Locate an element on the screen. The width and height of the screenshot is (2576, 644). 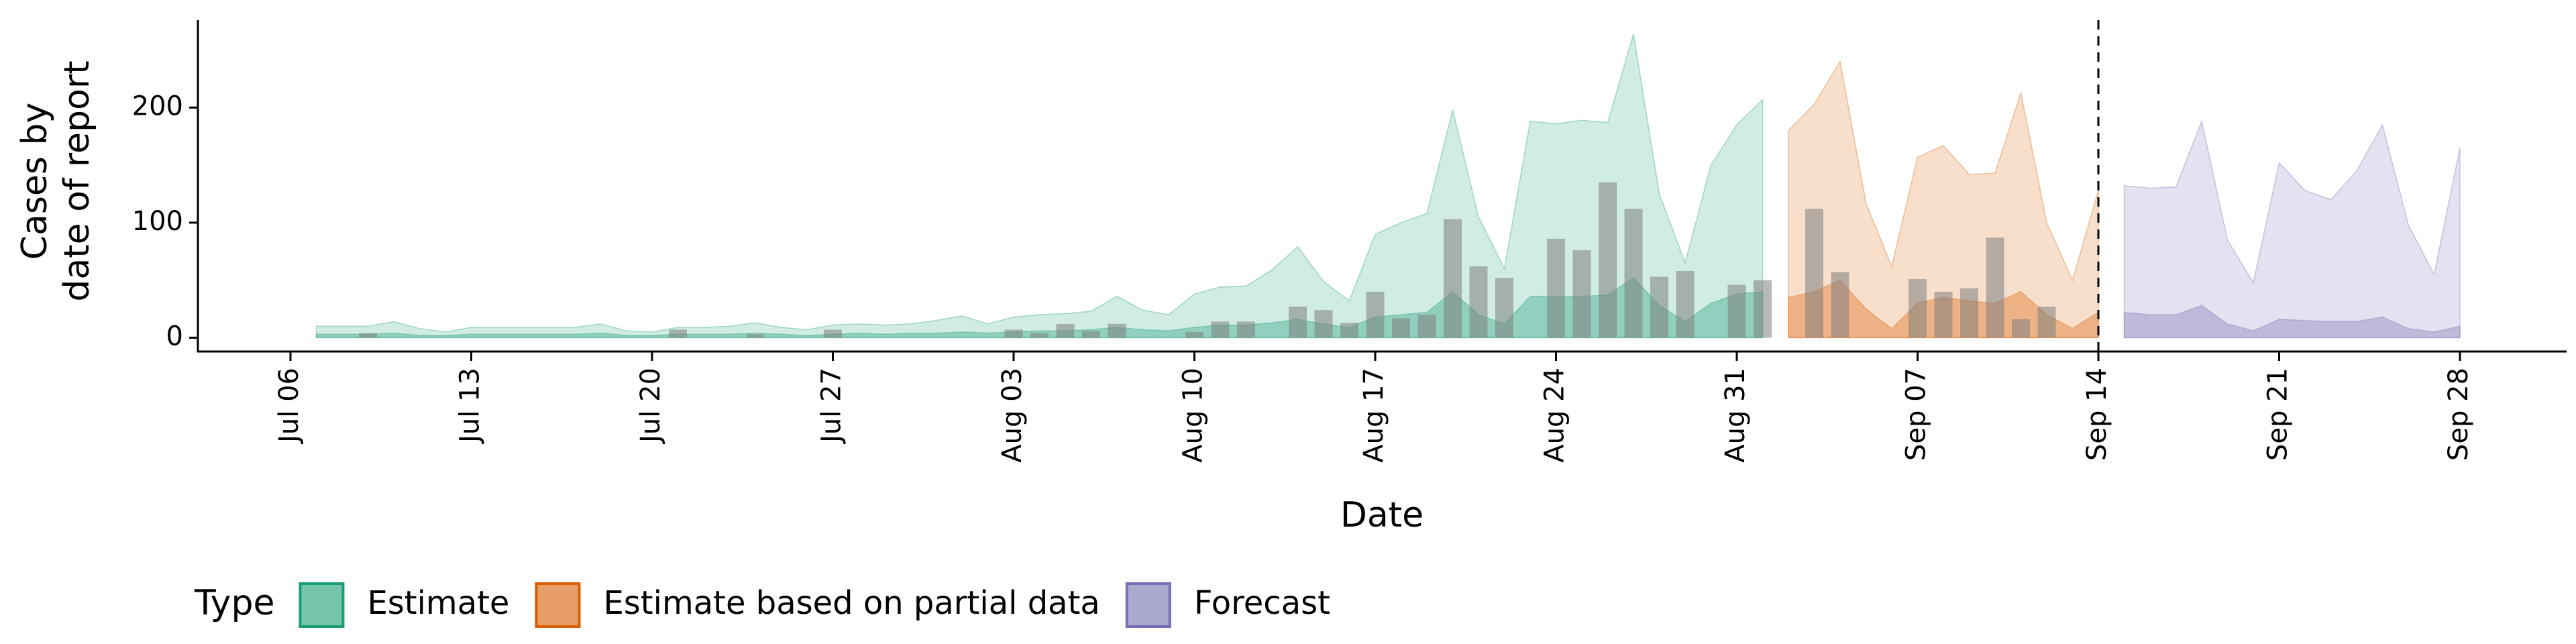
legend-label: Forecast is located at coordinates (1262, 603).